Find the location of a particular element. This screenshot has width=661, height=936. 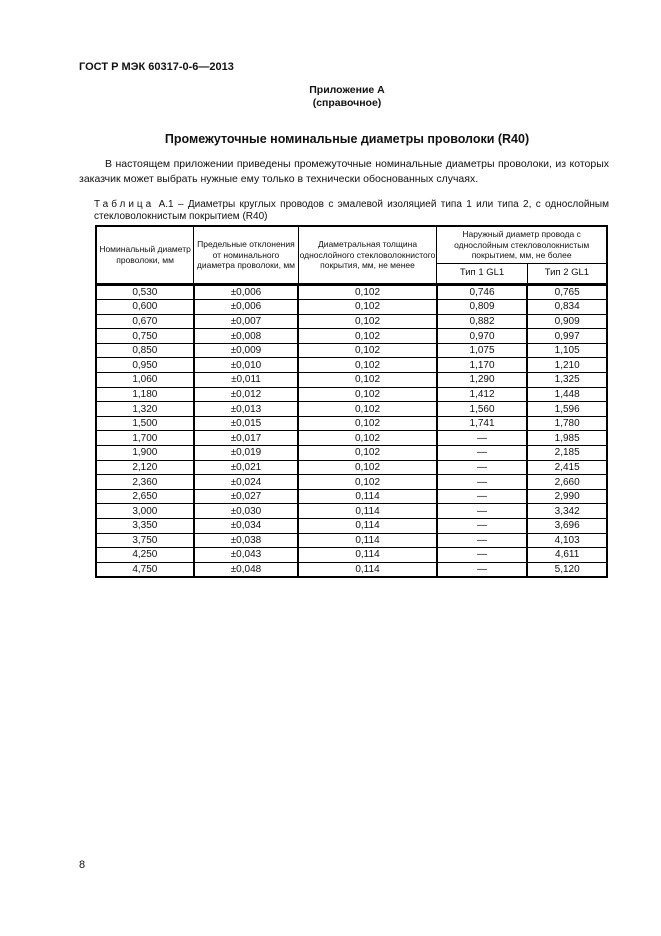

appendix-title: Приложение А is located at coordinates (347, 90).